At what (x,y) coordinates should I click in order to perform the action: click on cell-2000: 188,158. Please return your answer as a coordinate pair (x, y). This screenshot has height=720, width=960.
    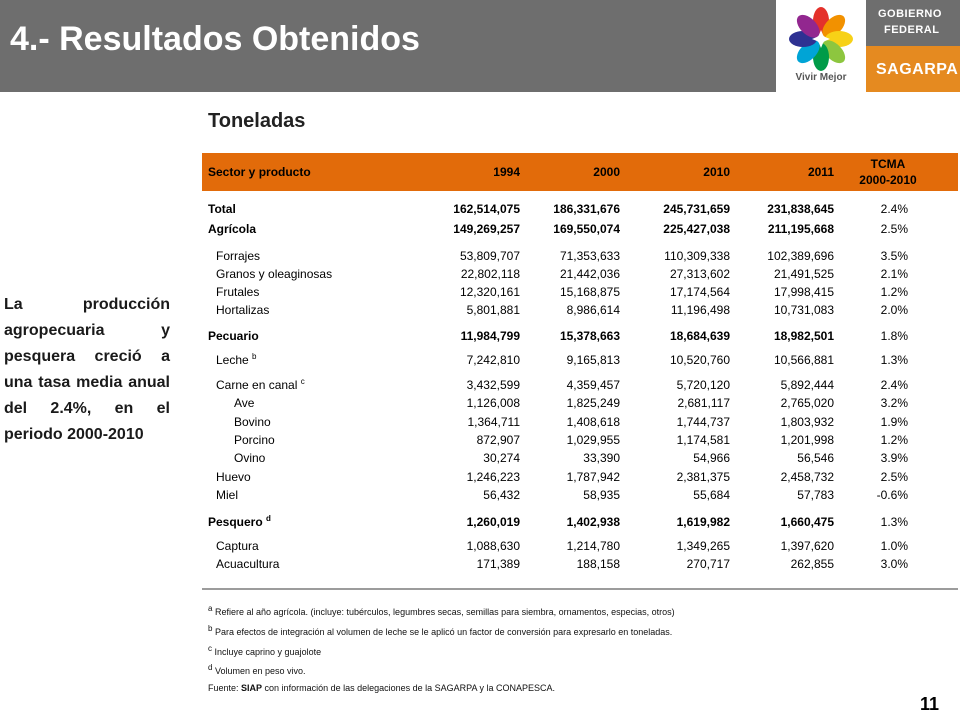
    Looking at the image, I should click on (598, 564).